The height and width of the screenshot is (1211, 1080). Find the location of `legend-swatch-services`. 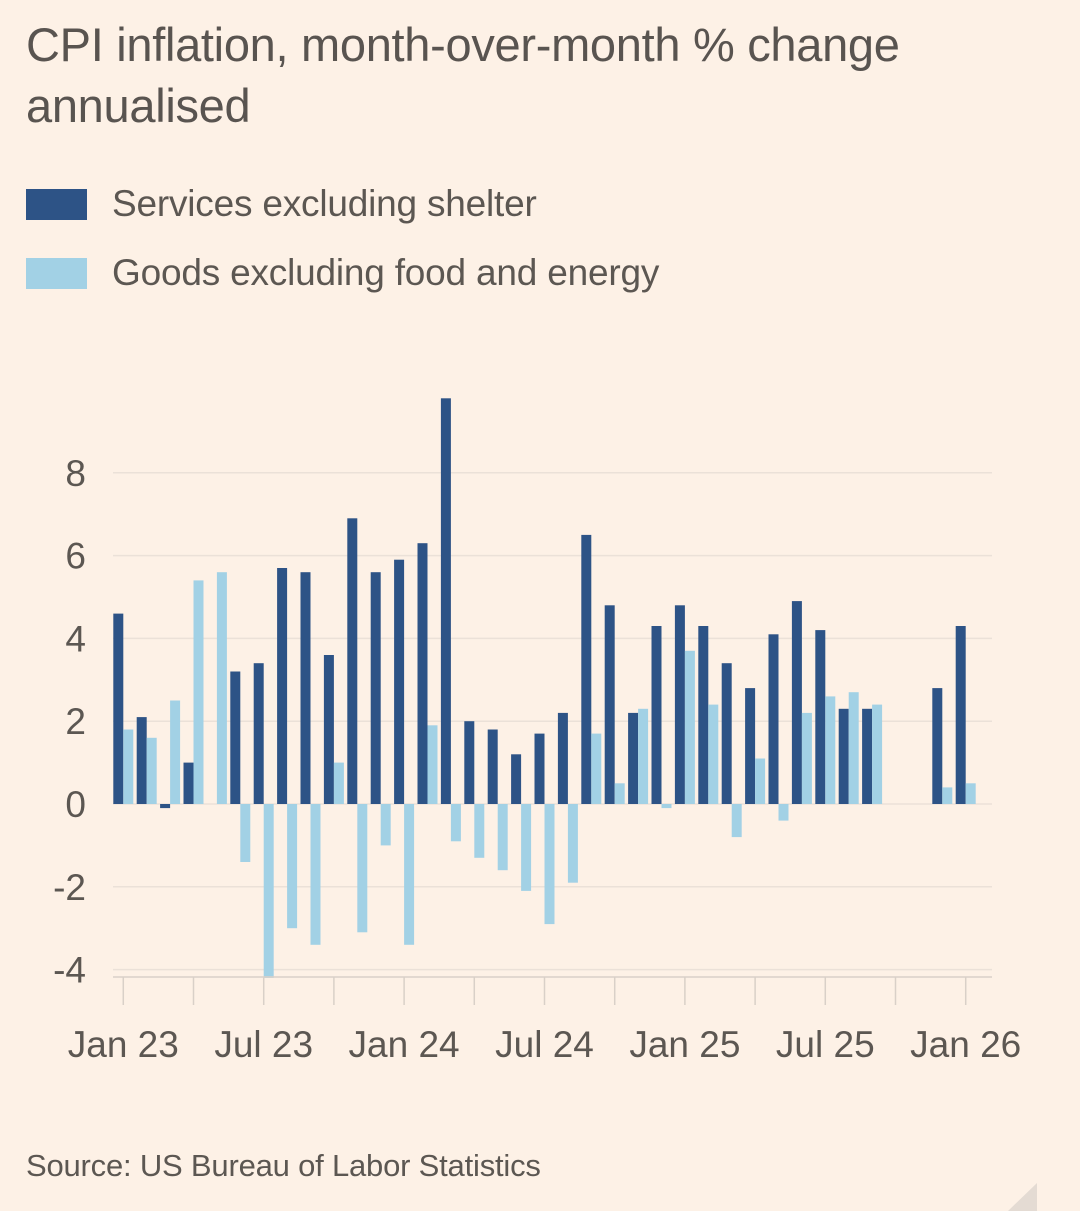

legend-swatch-services is located at coordinates (56, 204).